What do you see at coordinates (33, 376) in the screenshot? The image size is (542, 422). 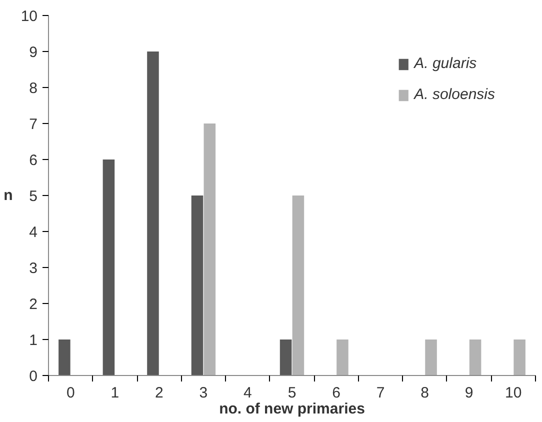 I see `y-tick-label: 0` at bounding box center [33, 376].